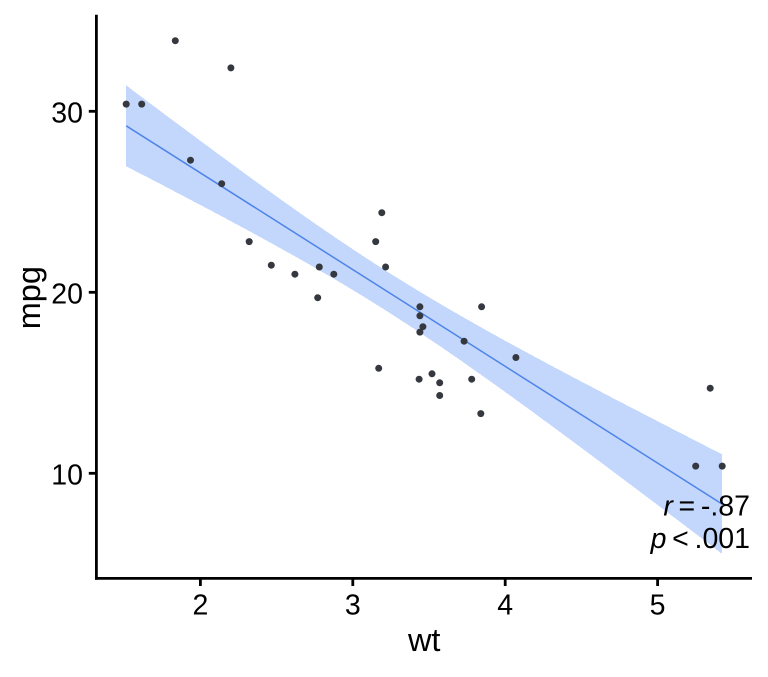  What do you see at coordinates (706, 507) in the screenshot?
I see `svg-text: r = -.87` at bounding box center [706, 507].